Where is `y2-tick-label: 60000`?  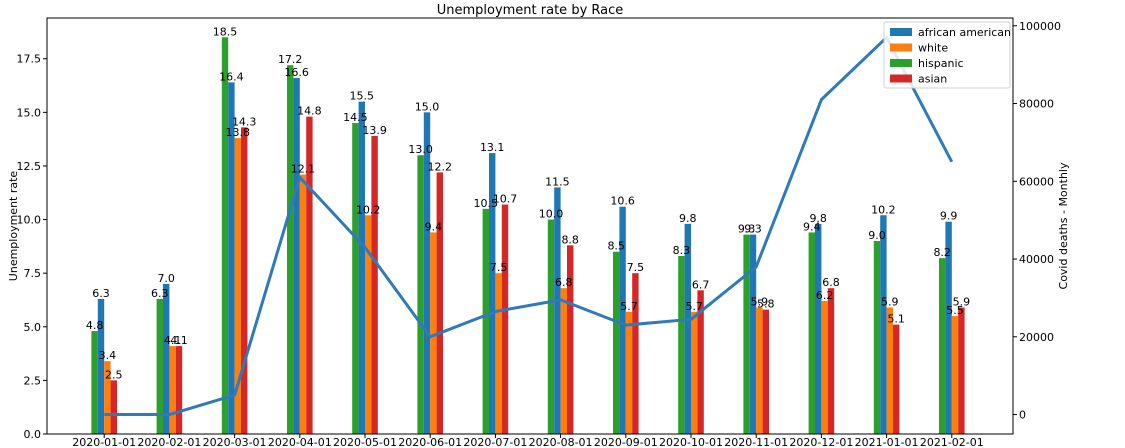 y2-tick-label: 60000 is located at coordinates (1036, 181).